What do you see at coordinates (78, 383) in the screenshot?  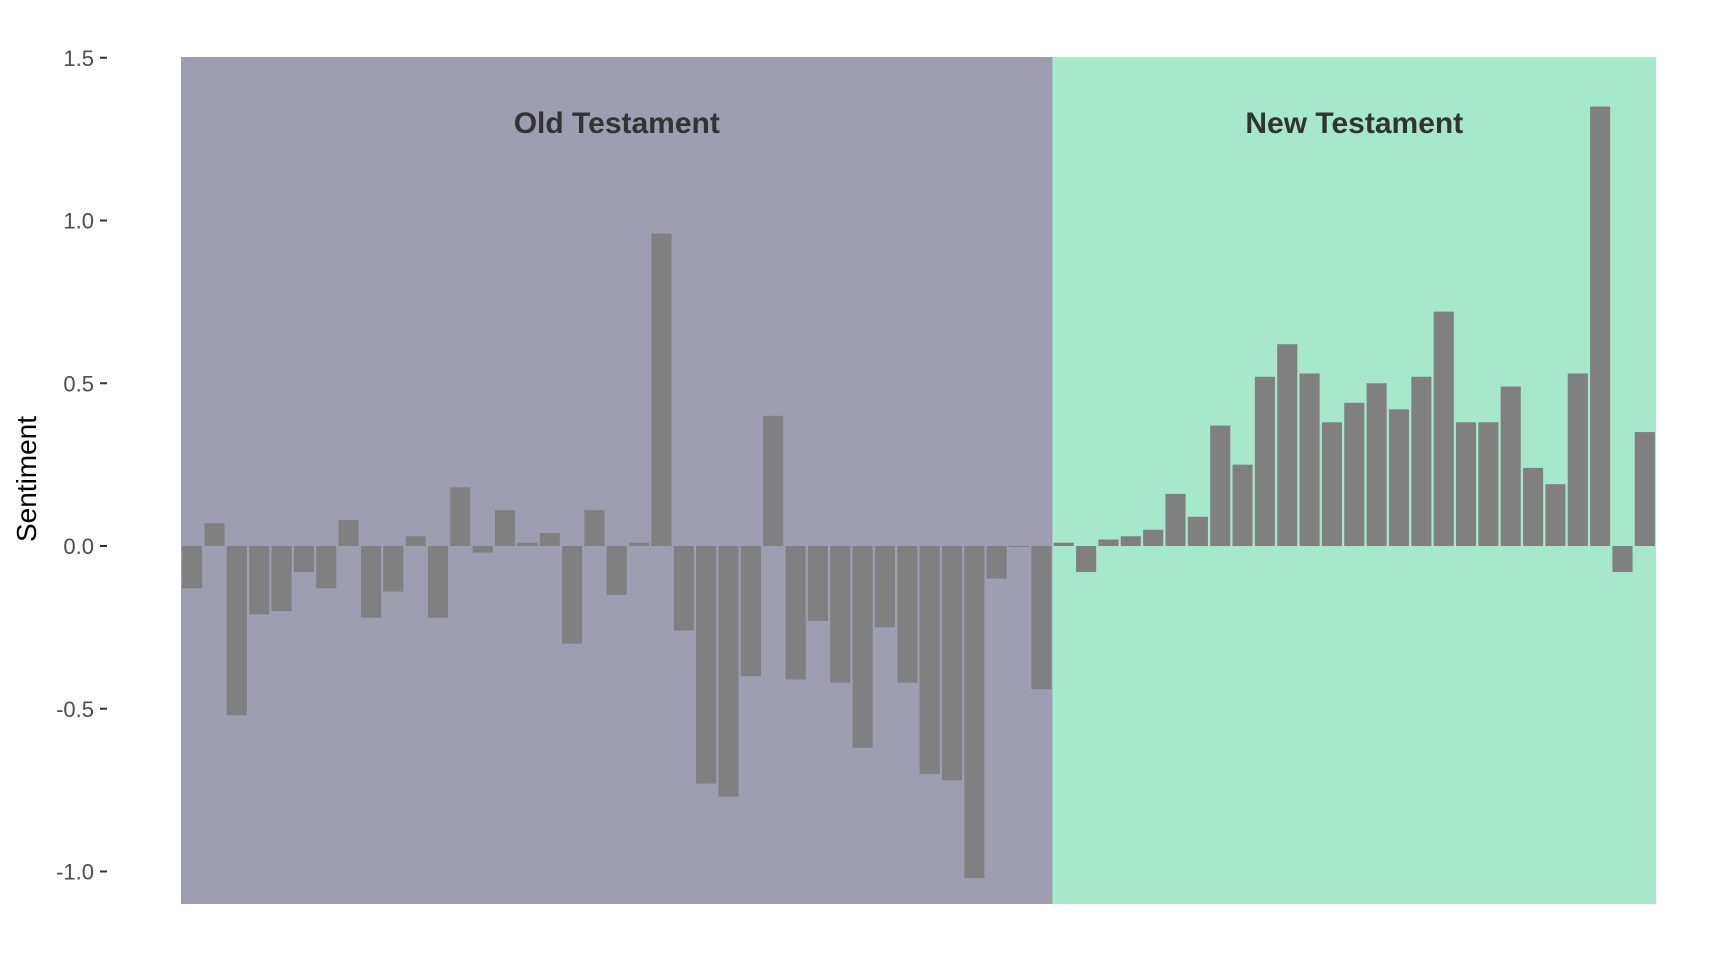 I see `y-tick-label: 0.5` at bounding box center [78, 383].